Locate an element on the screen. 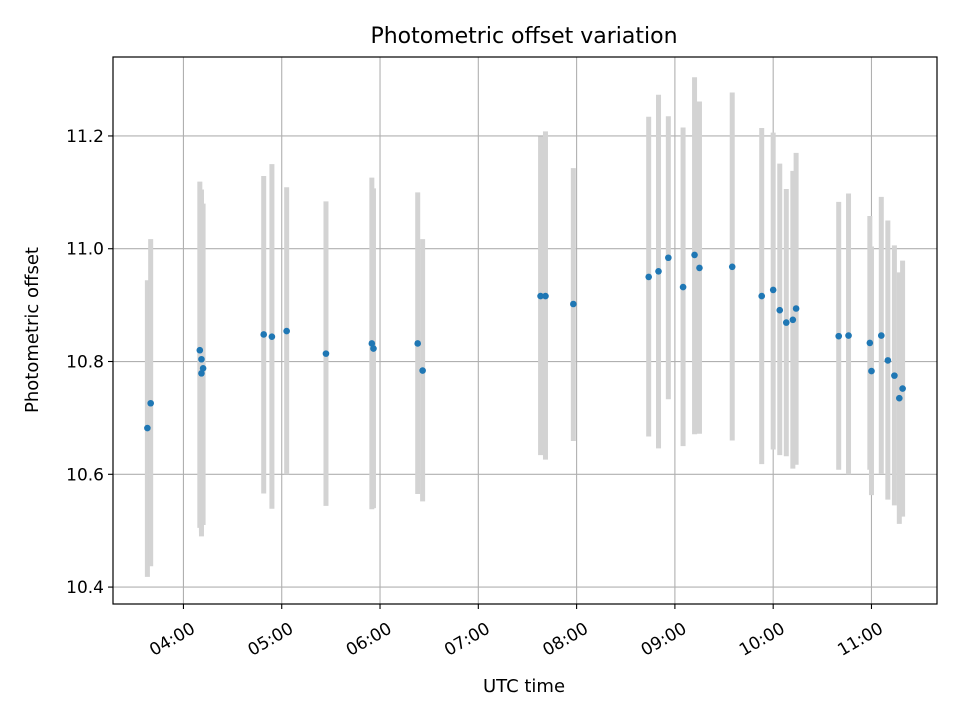  x-axis-label: UTC time is located at coordinates (524, 686).